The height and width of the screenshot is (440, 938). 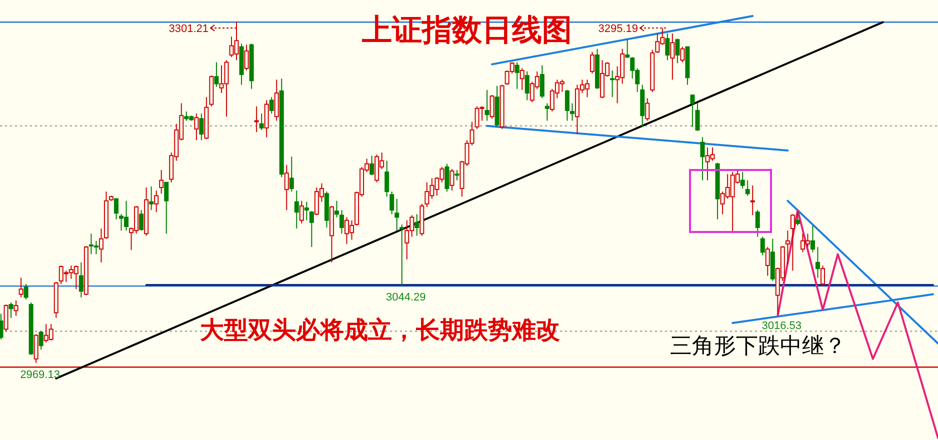 What do you see at coordinates (40, 374) in the screenshot?
I see `annotation: 2969.13` at bounding box center [40, 374].